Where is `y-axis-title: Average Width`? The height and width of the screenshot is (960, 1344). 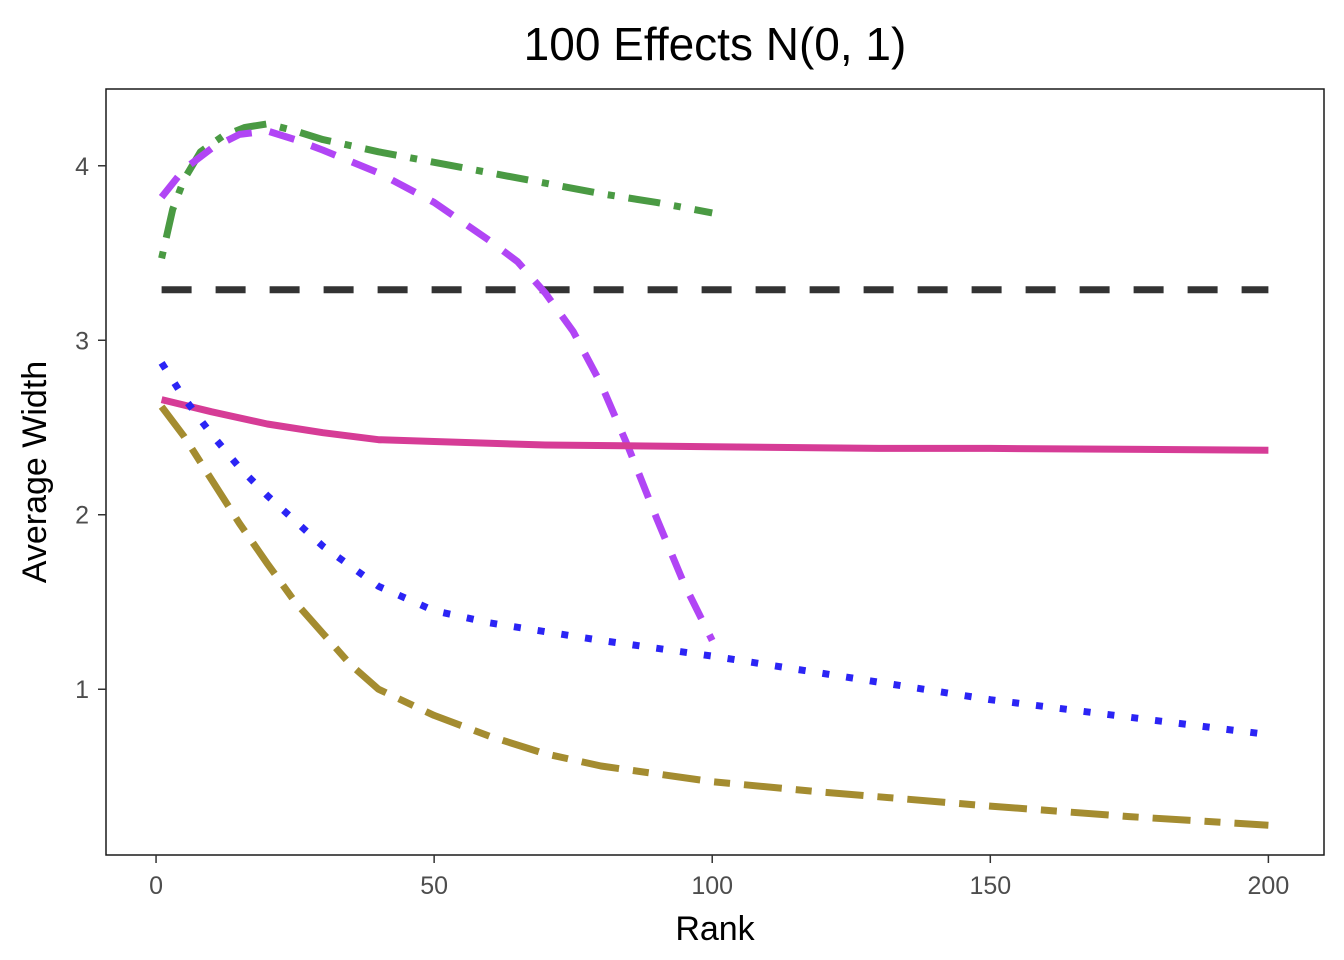
y-axis-title: Average Width is located at coordinates (35, 472).